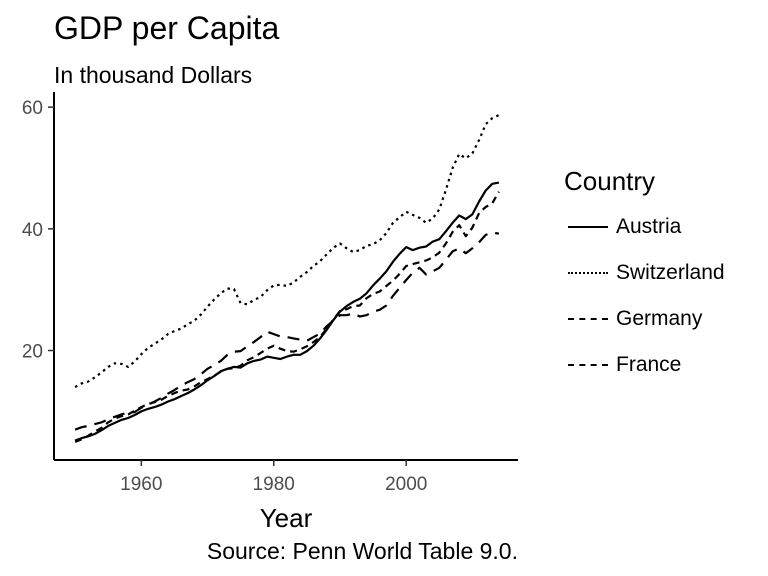 Image resolution: width=768 pixels, height=576 pixels. I want to click on y-tick-label: 40, so click(32, 230).